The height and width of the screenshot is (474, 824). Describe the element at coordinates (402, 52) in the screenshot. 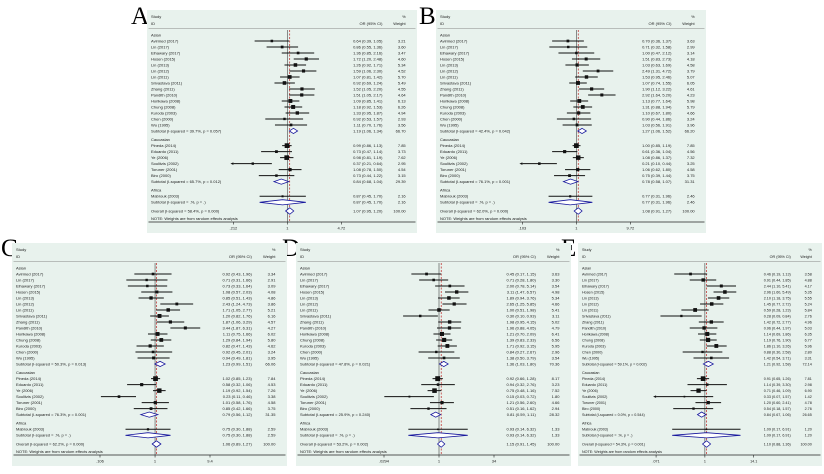

I see `svg-text: 3.47` at that location.